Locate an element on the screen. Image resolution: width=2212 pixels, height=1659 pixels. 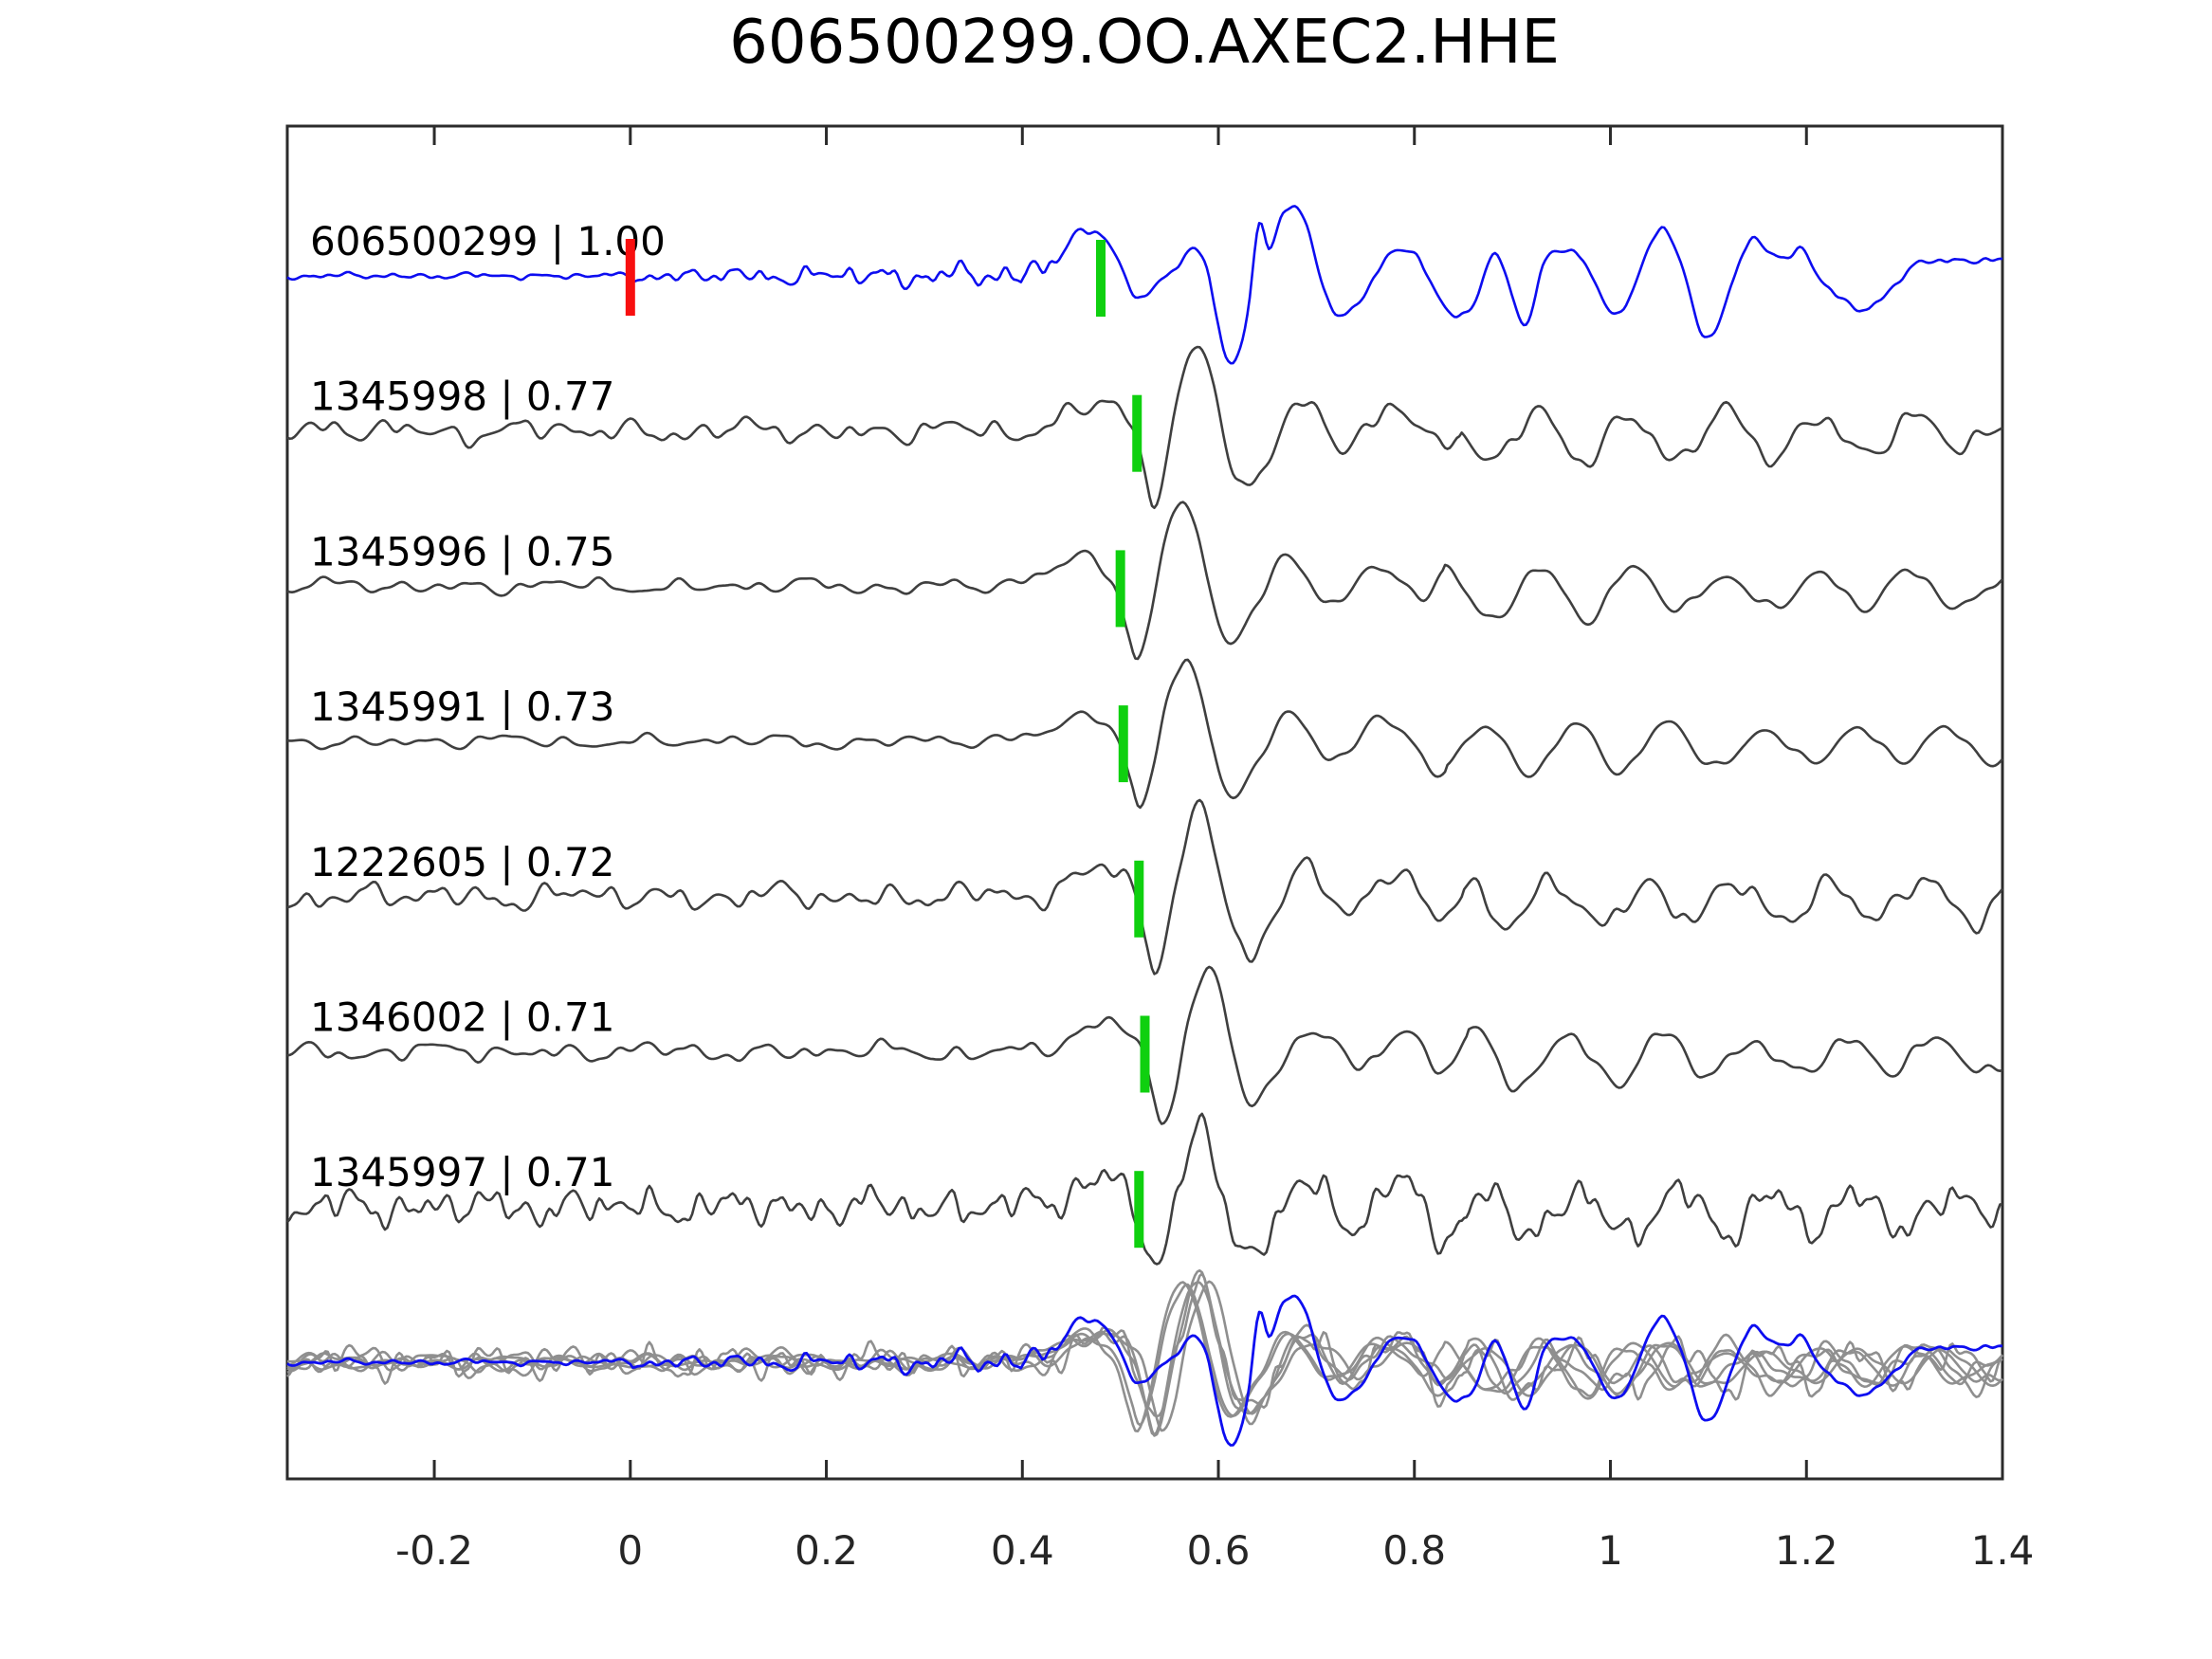
x-tick-label: 0.2 is located at coordinates (826, 1550).